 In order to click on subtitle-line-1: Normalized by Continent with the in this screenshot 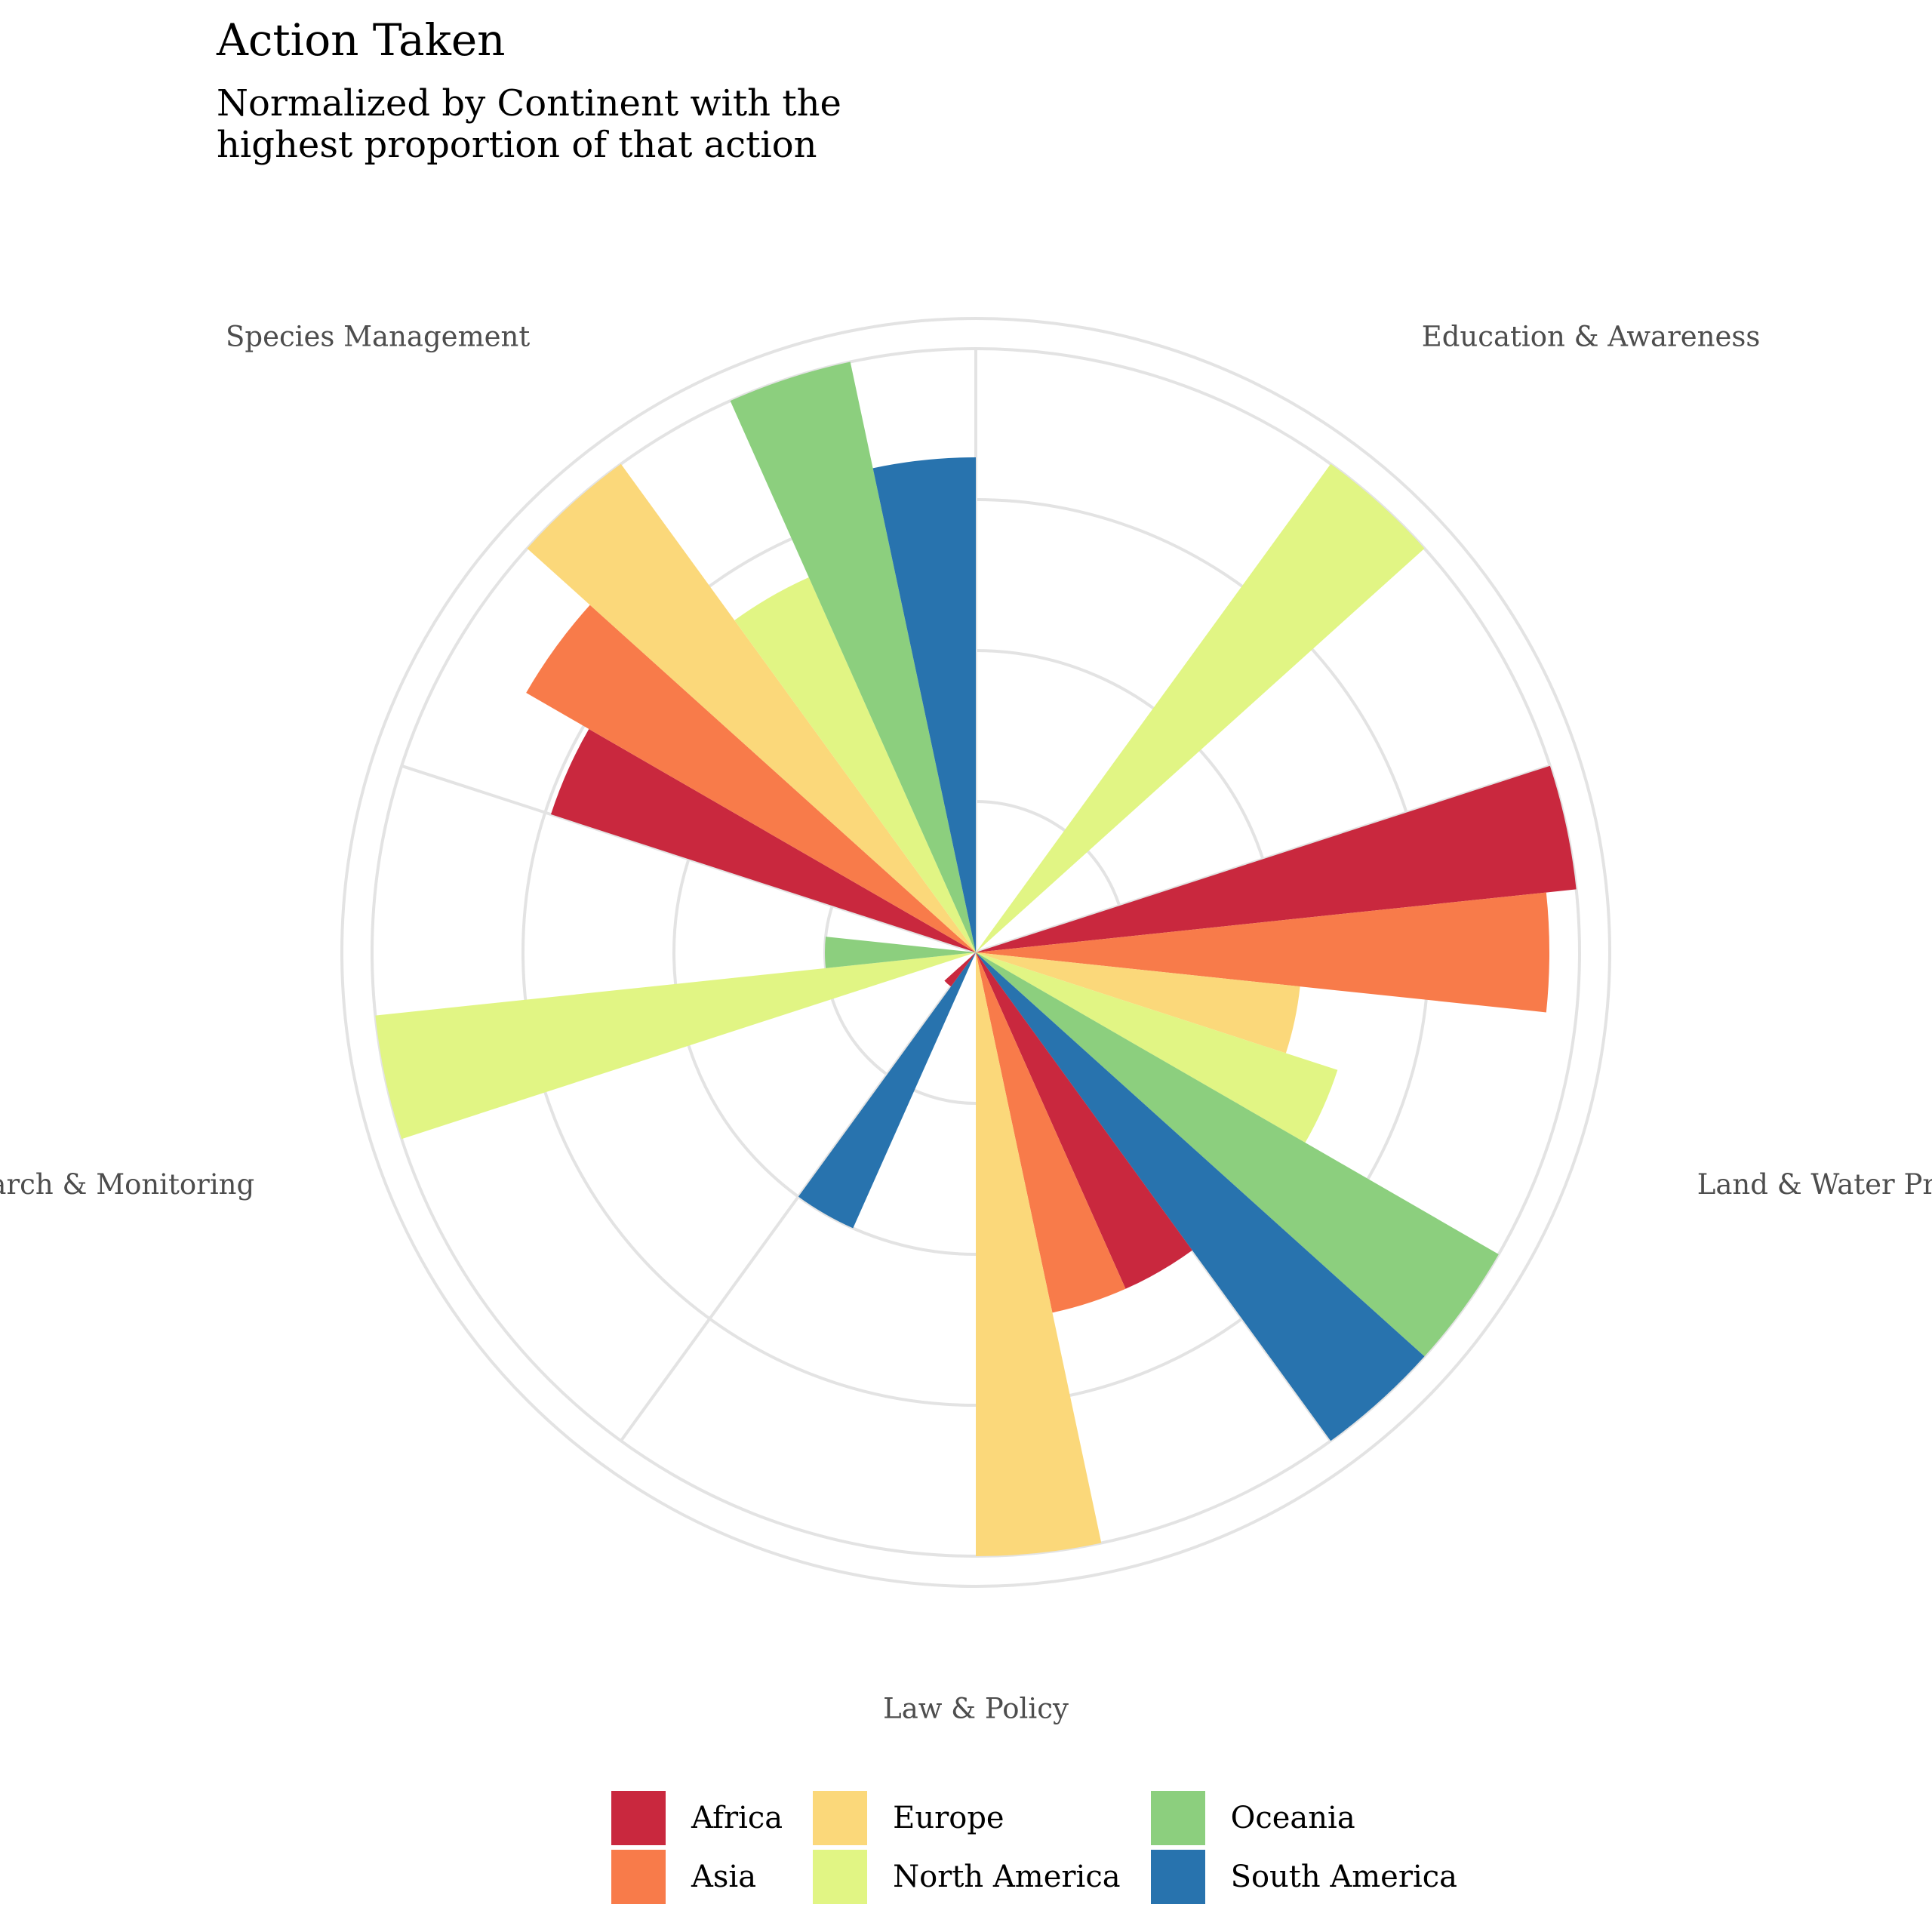, I will do `click(529, 103)`.